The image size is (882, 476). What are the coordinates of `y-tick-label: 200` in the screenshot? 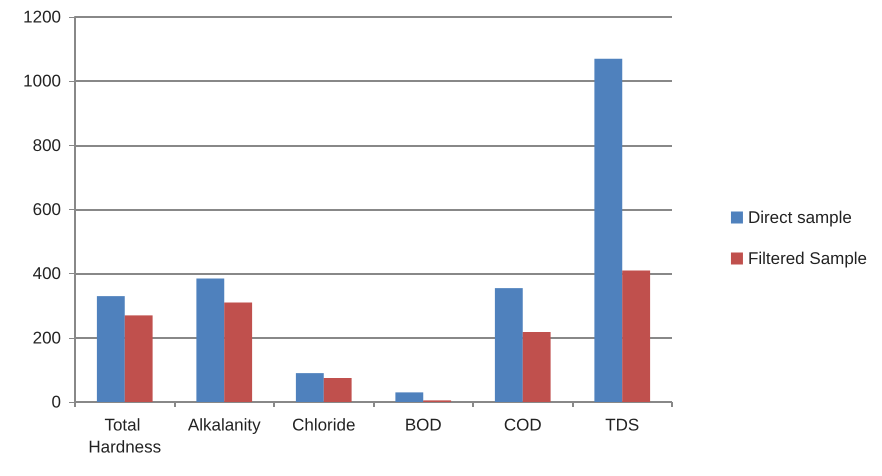 It's located at (46, 338).